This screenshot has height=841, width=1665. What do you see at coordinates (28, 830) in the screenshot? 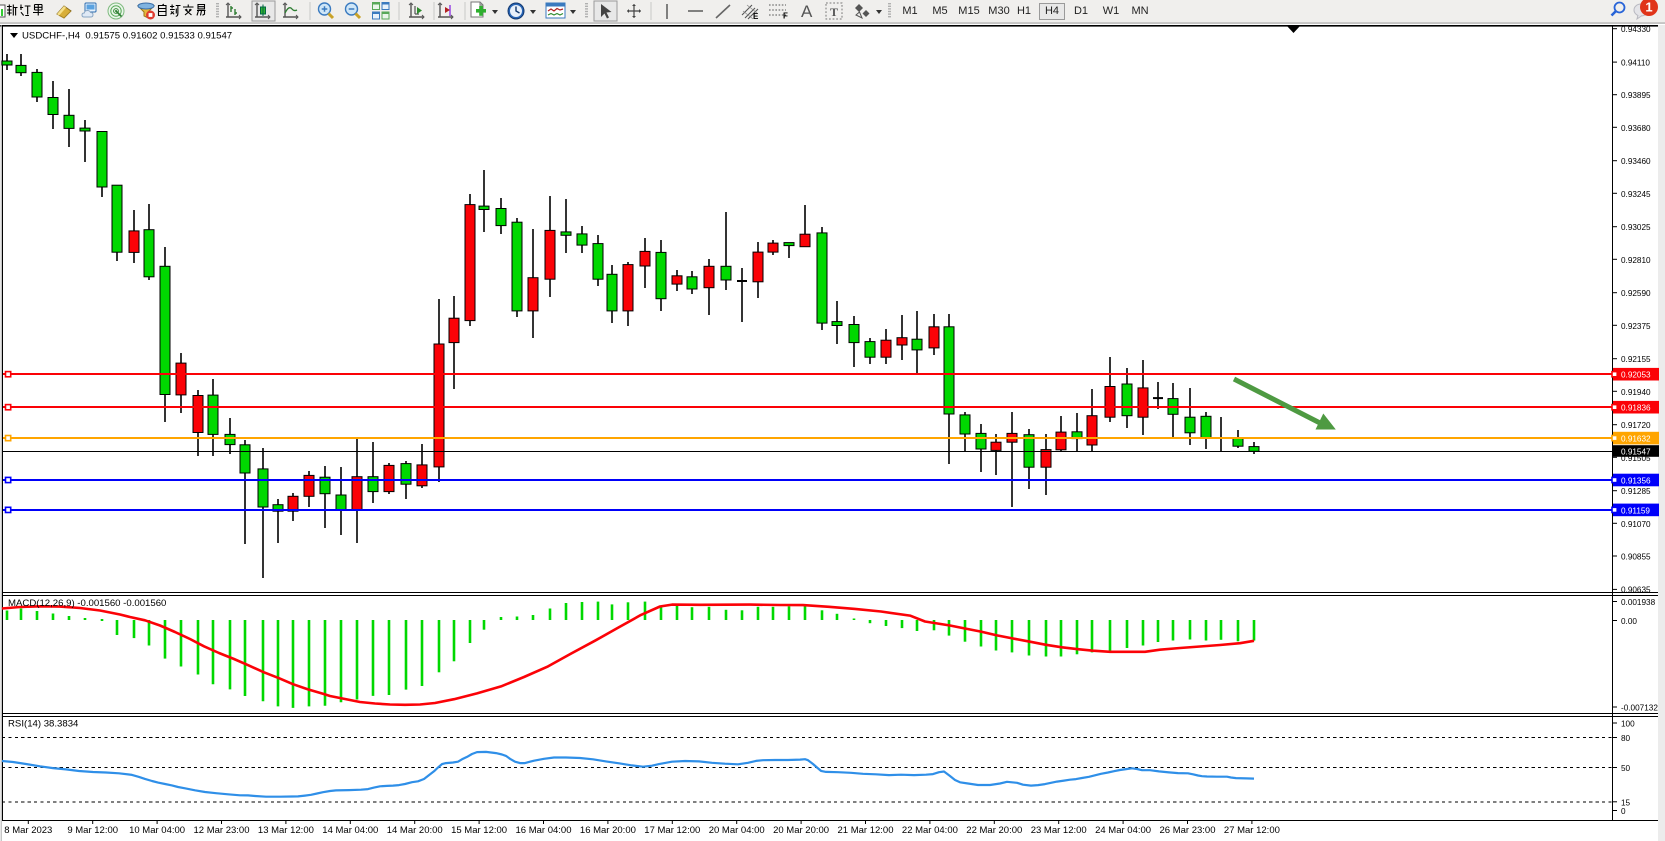
I see `svg-text: 8 Mar 2023` at bounding box center [28, 830].